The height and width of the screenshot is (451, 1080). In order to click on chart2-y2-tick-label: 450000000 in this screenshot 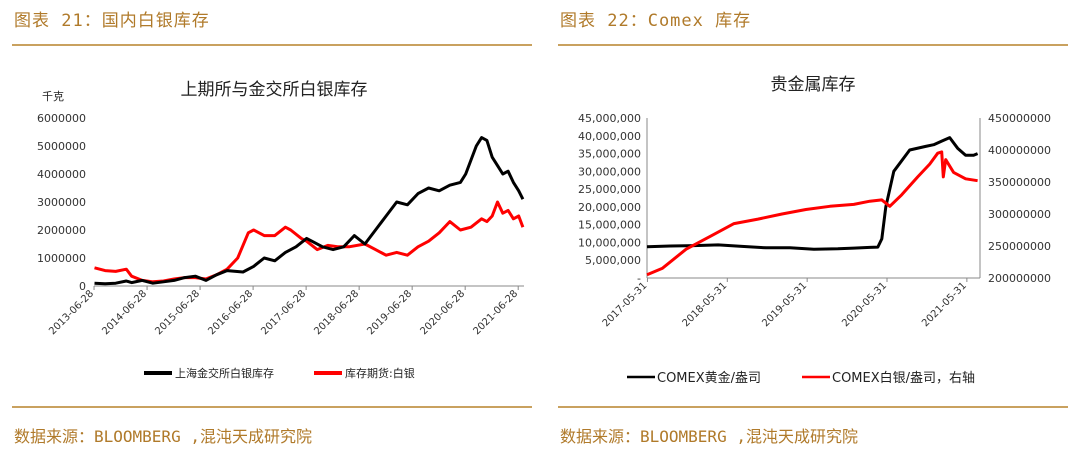, I will do `click(1019, 118)`.